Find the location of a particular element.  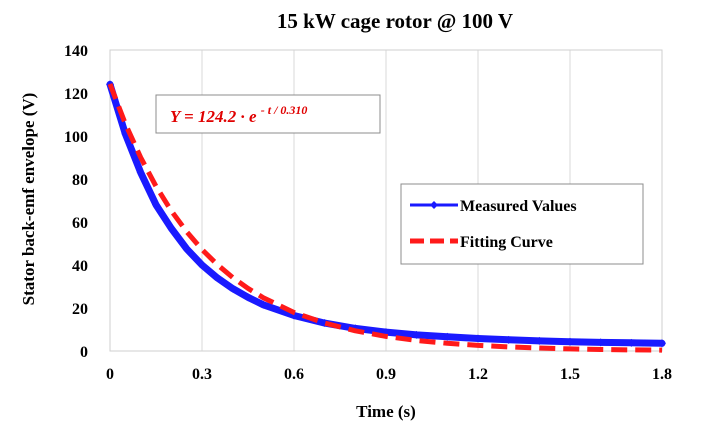

x-tick-label: 0.3 is located at coordinates (202, 374).